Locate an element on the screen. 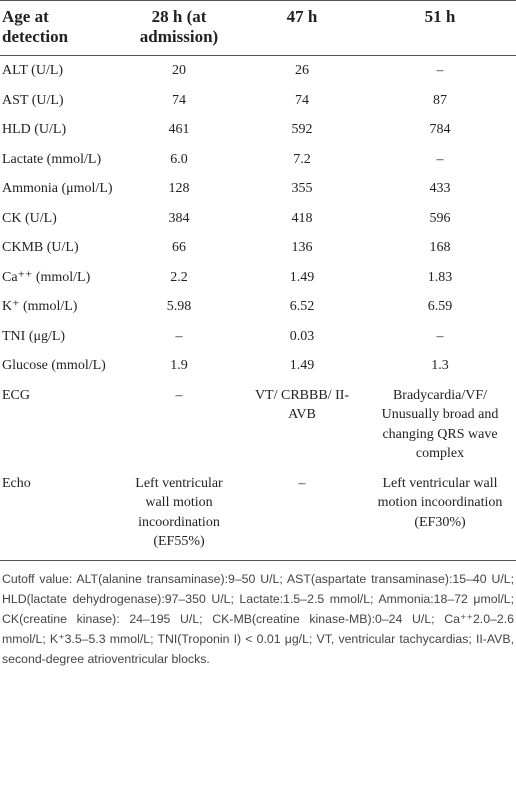 The height and width of the screenshot is (788, 516). table-cell: 6.52 is located at coordinates (302, 306).